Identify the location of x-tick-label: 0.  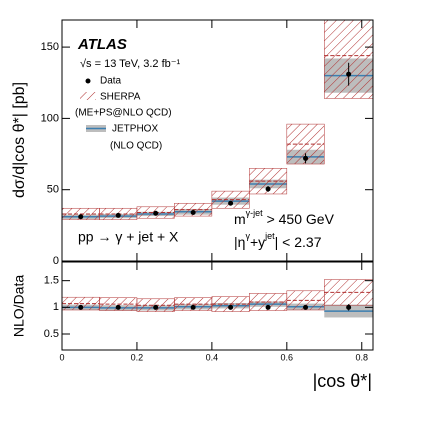
(61, 357).